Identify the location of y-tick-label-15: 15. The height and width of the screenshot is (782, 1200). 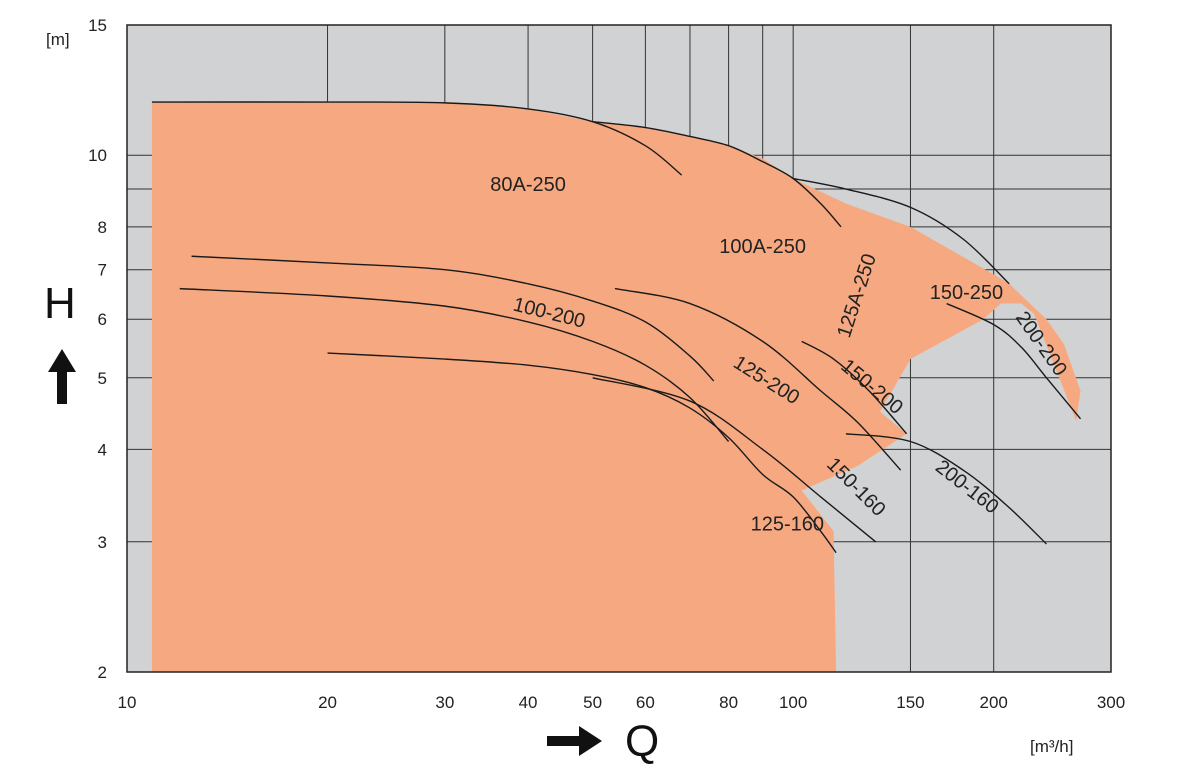
(97, 25).